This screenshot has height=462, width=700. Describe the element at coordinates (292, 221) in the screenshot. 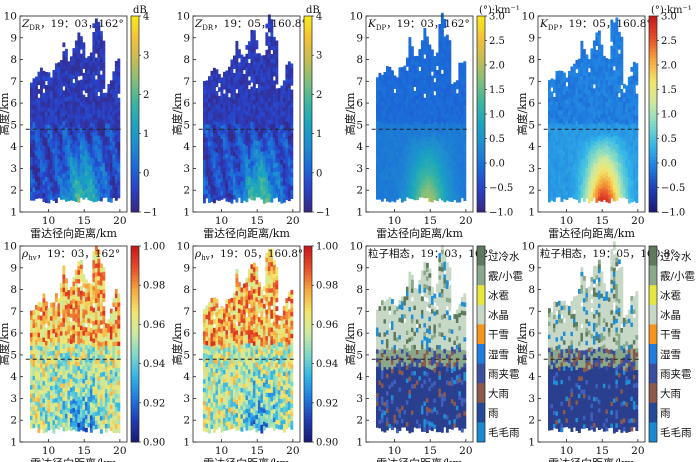

I see `x-tick-label: 20` at that location.